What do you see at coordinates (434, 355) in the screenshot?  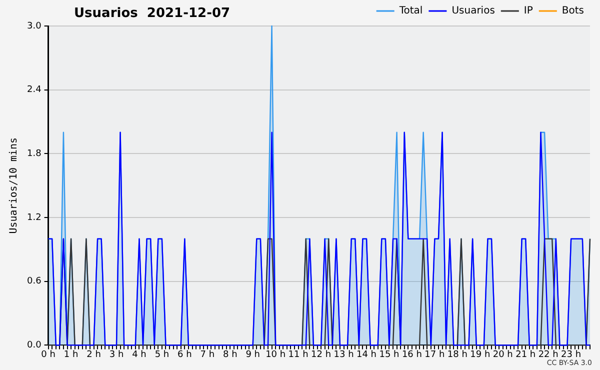 I see `x-tick-label: 17 h` at bounding box center [434, 355].